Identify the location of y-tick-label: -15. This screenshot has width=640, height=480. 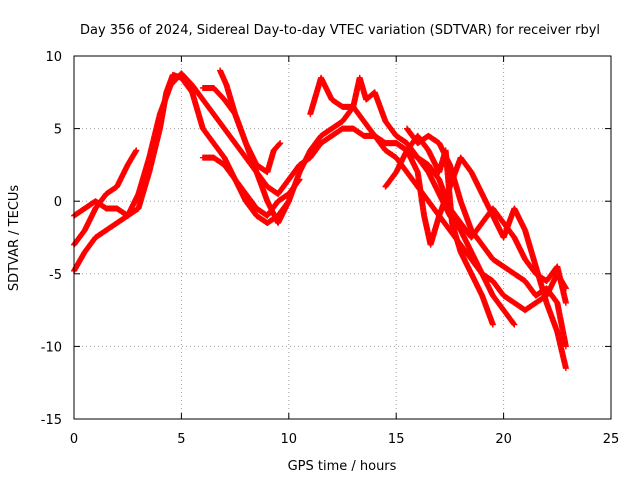
(51, 420).